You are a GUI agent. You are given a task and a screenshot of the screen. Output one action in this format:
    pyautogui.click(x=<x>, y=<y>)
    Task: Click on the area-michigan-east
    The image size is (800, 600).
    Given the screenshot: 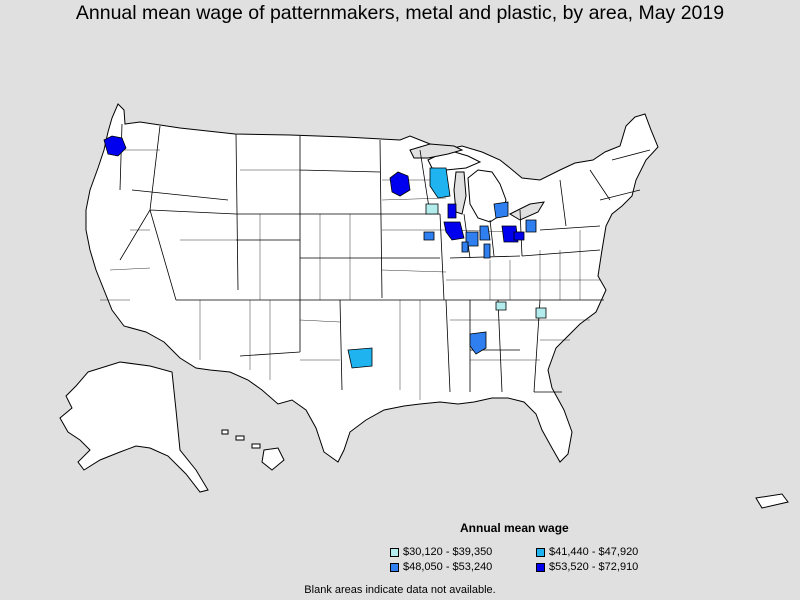 What is the action you would take?
    pyautogui.click(x=501, y=210)
    